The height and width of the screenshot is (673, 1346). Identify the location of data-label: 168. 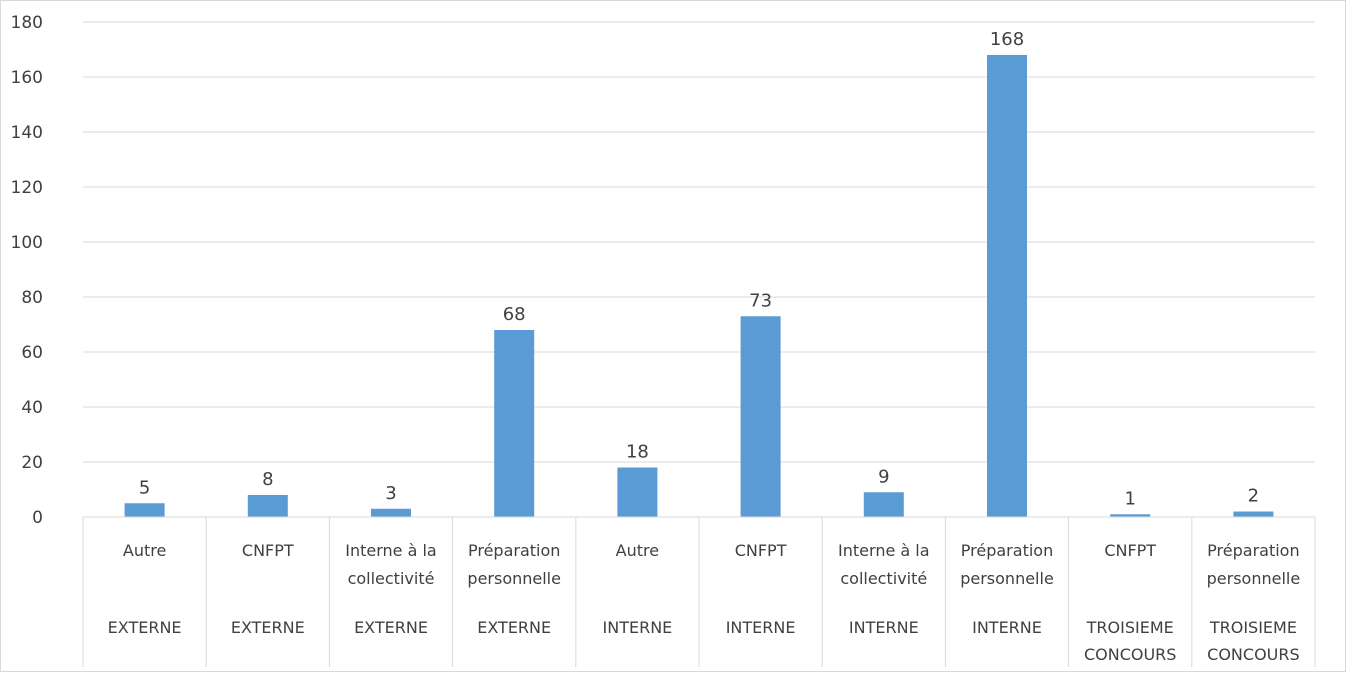
(1007, 39).